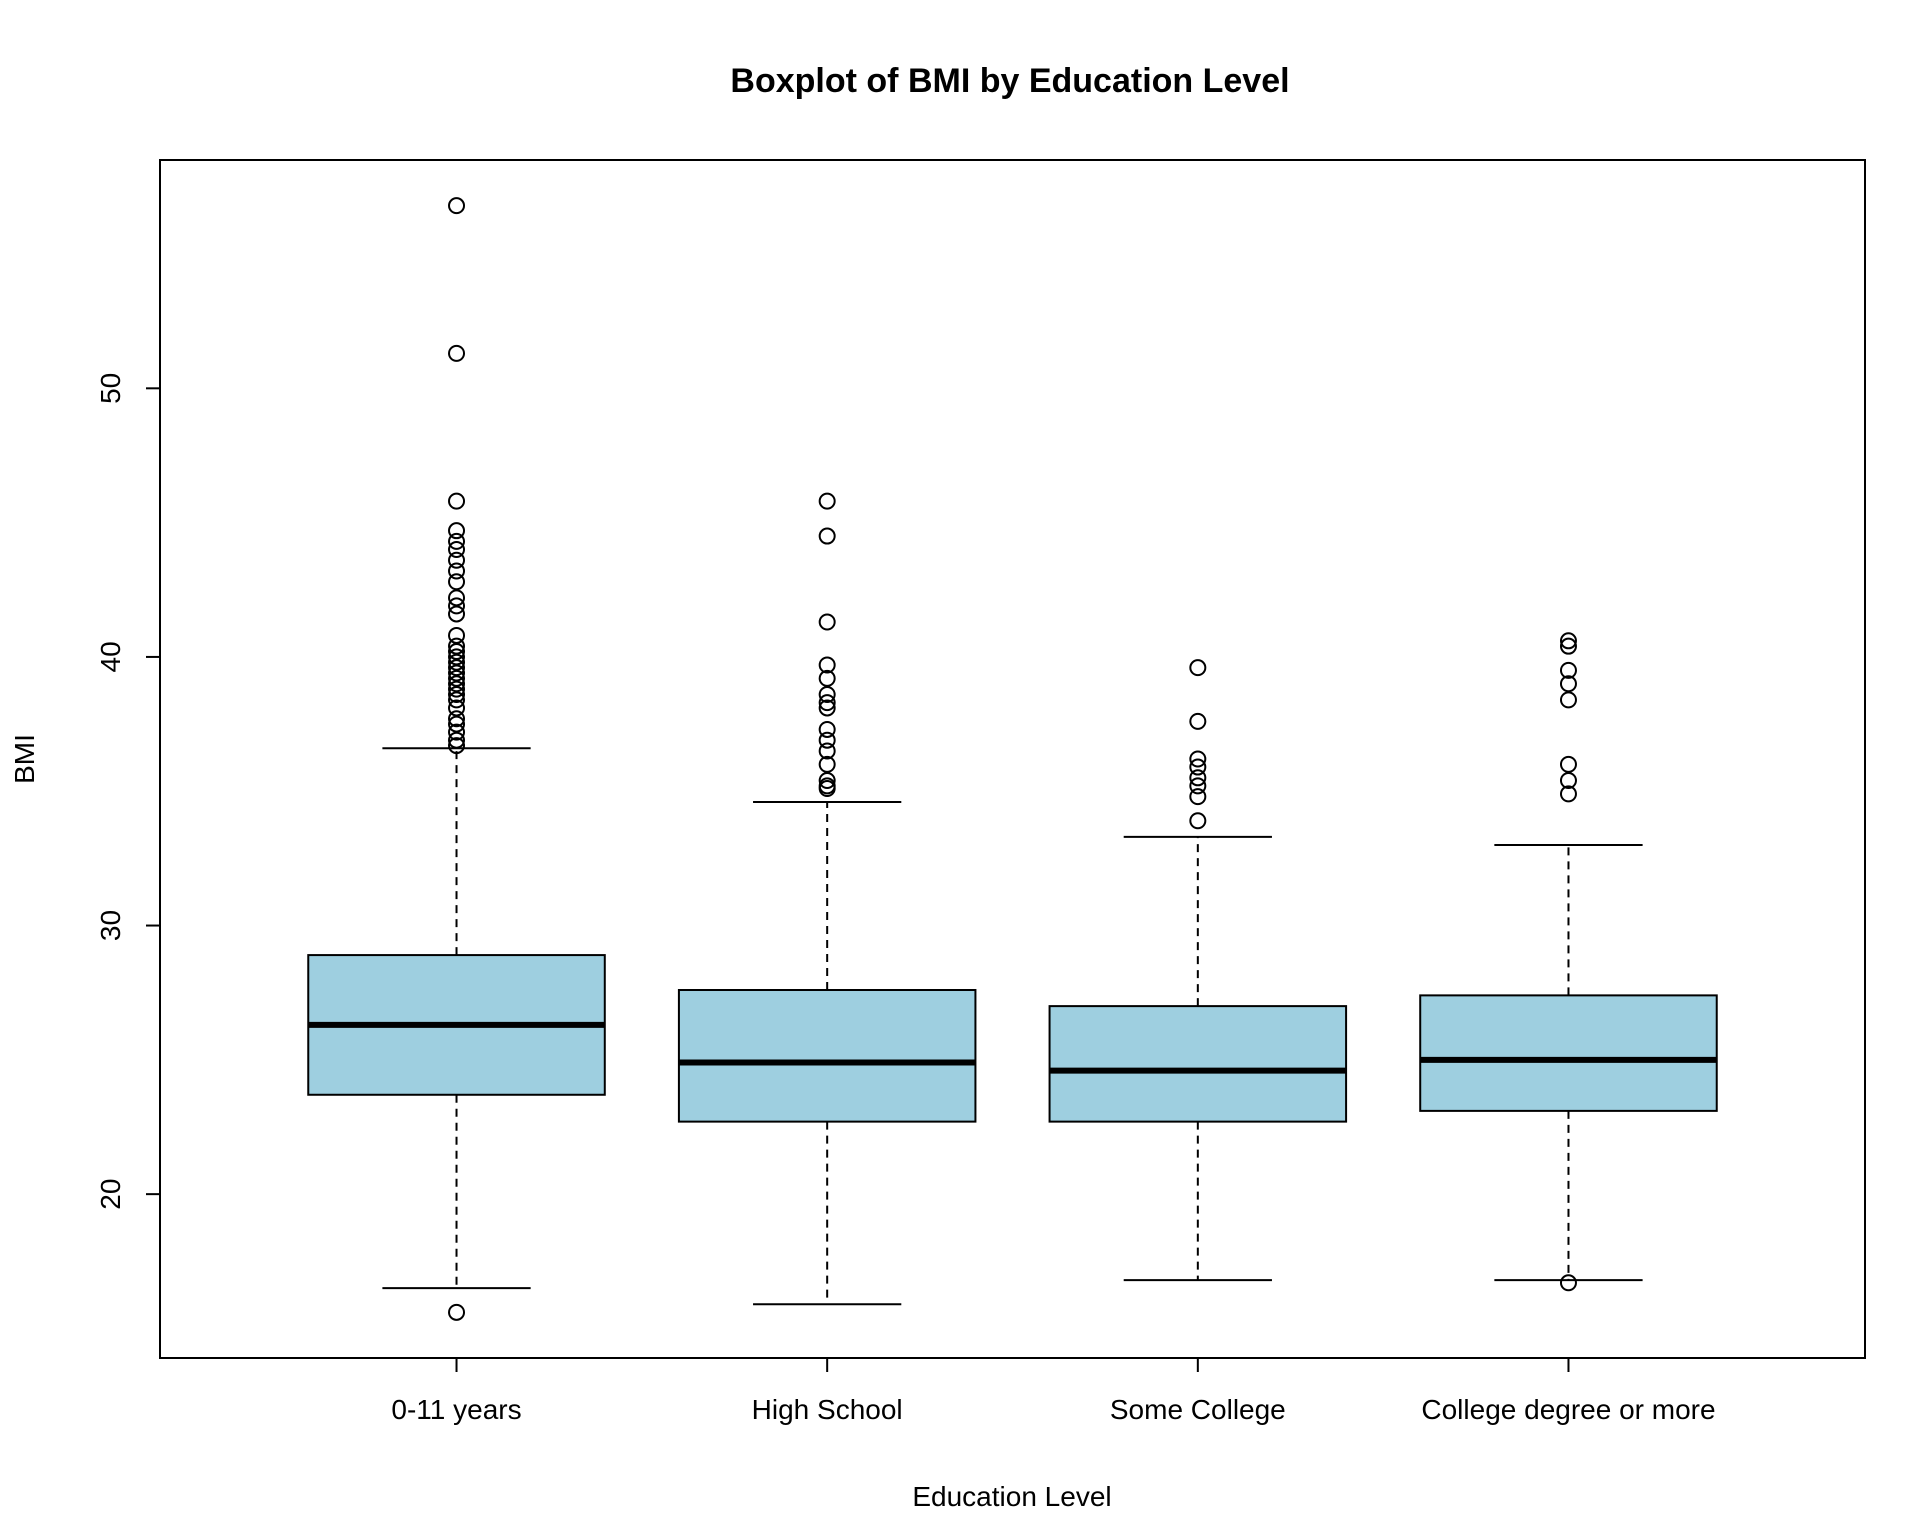 The width and height of the screenshot is (1920, 1536). I want to click on x-tick-label: College degree or more, so click(1568, 1409).